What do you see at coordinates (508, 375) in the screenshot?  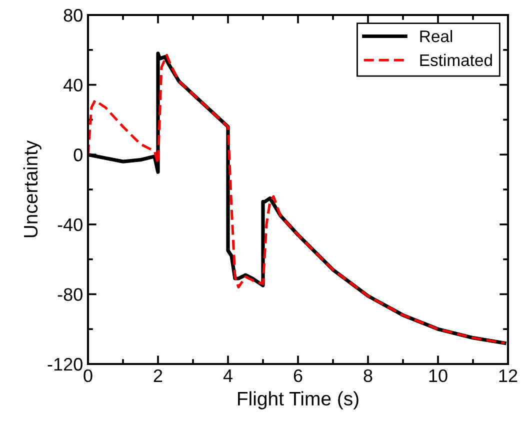 I see `x-tick-label: 12` at bounding box center [508, 375].